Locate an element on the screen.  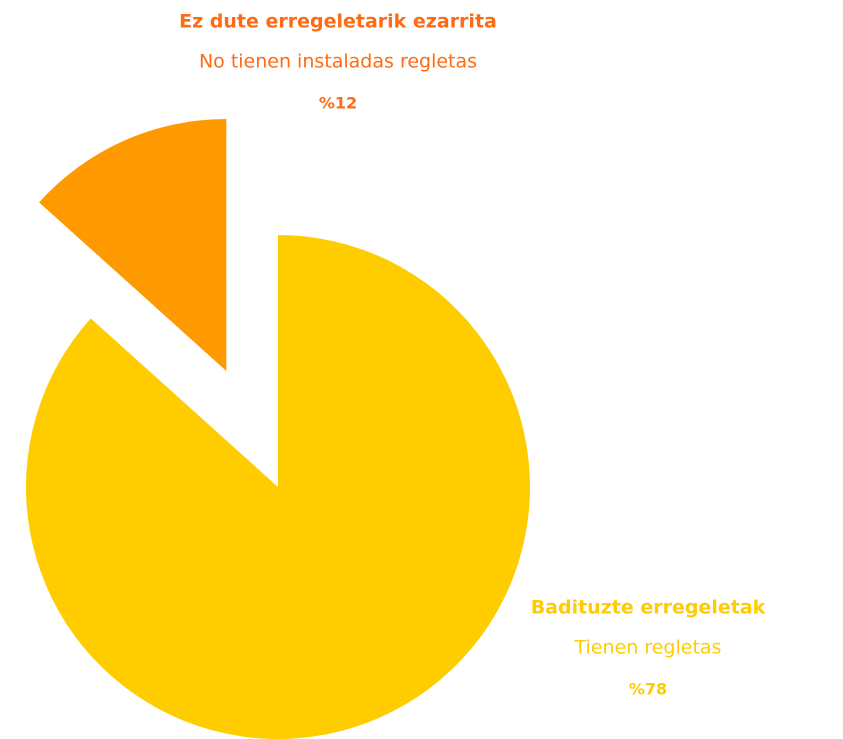
slice-value-label: %12 is located at coordinates (338, 103).